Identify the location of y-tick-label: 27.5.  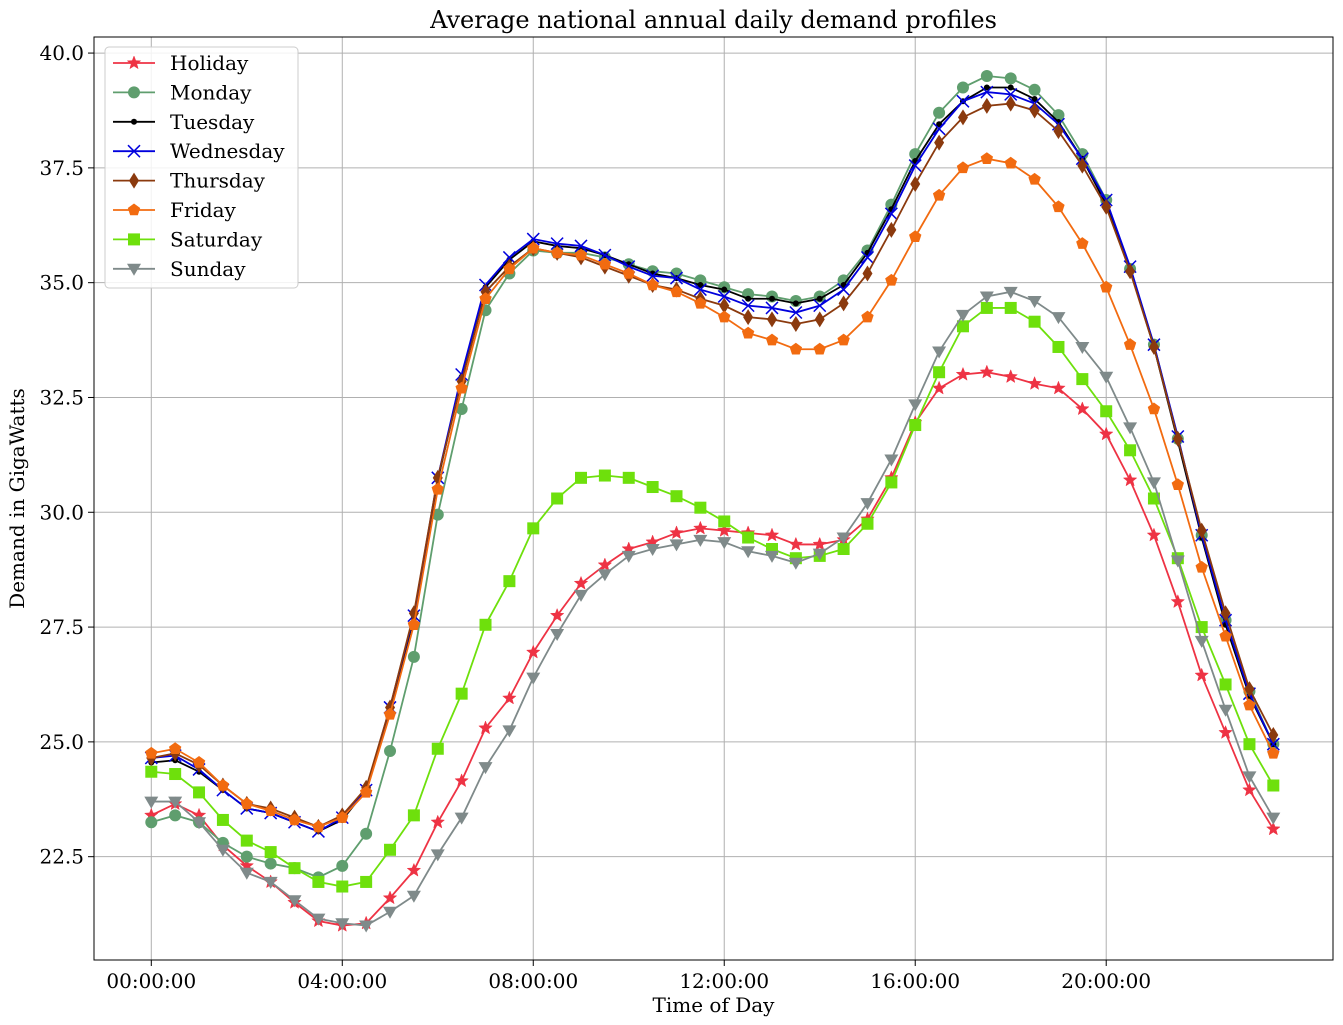
(61, 627).